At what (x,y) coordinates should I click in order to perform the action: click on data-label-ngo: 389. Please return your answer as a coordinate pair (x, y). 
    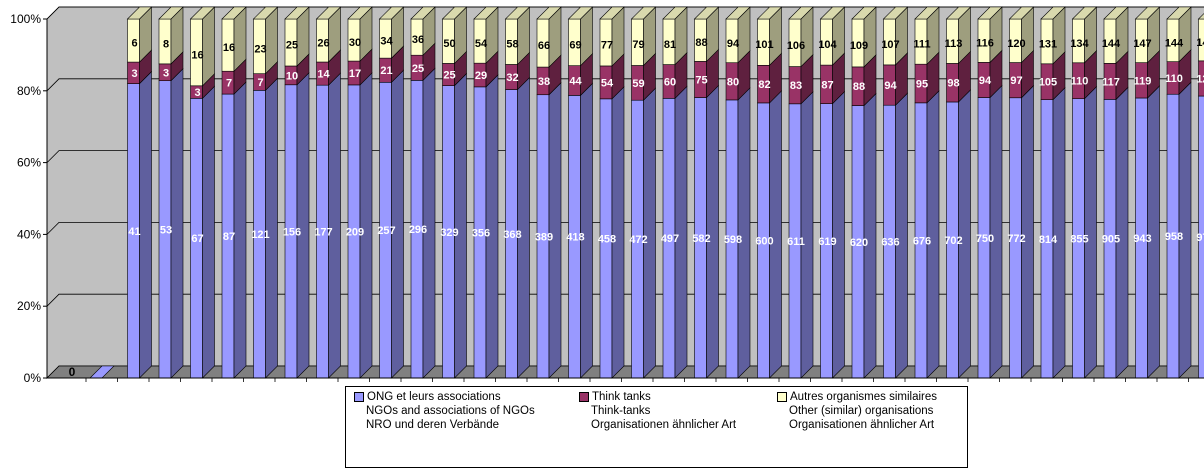
    Looking at the image, I should click on (544, 237).